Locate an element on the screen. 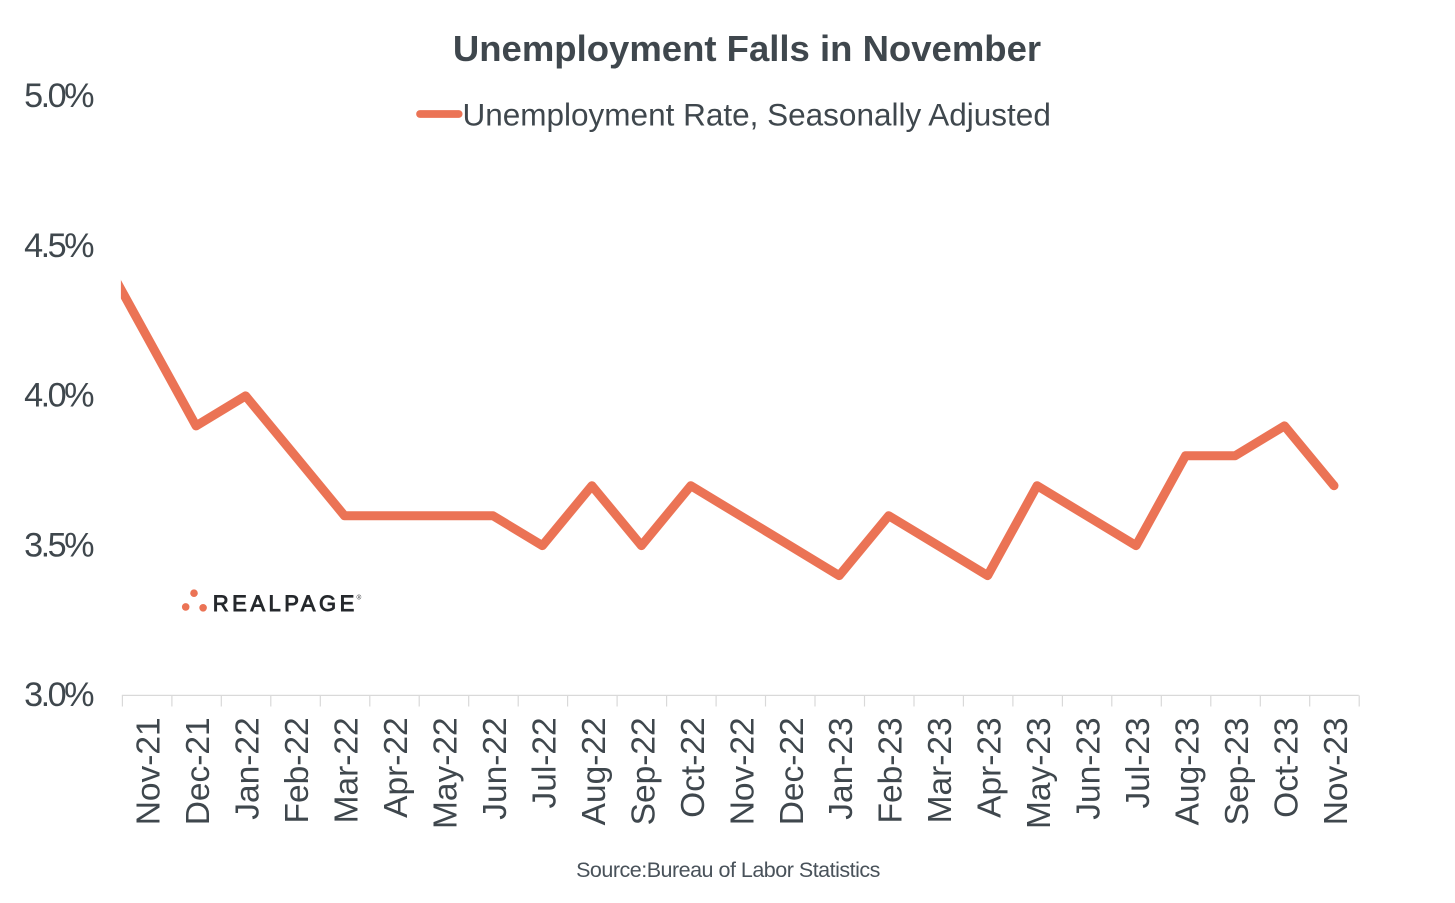  svg-text: Dec-22 is located at coordinates (792, 771).